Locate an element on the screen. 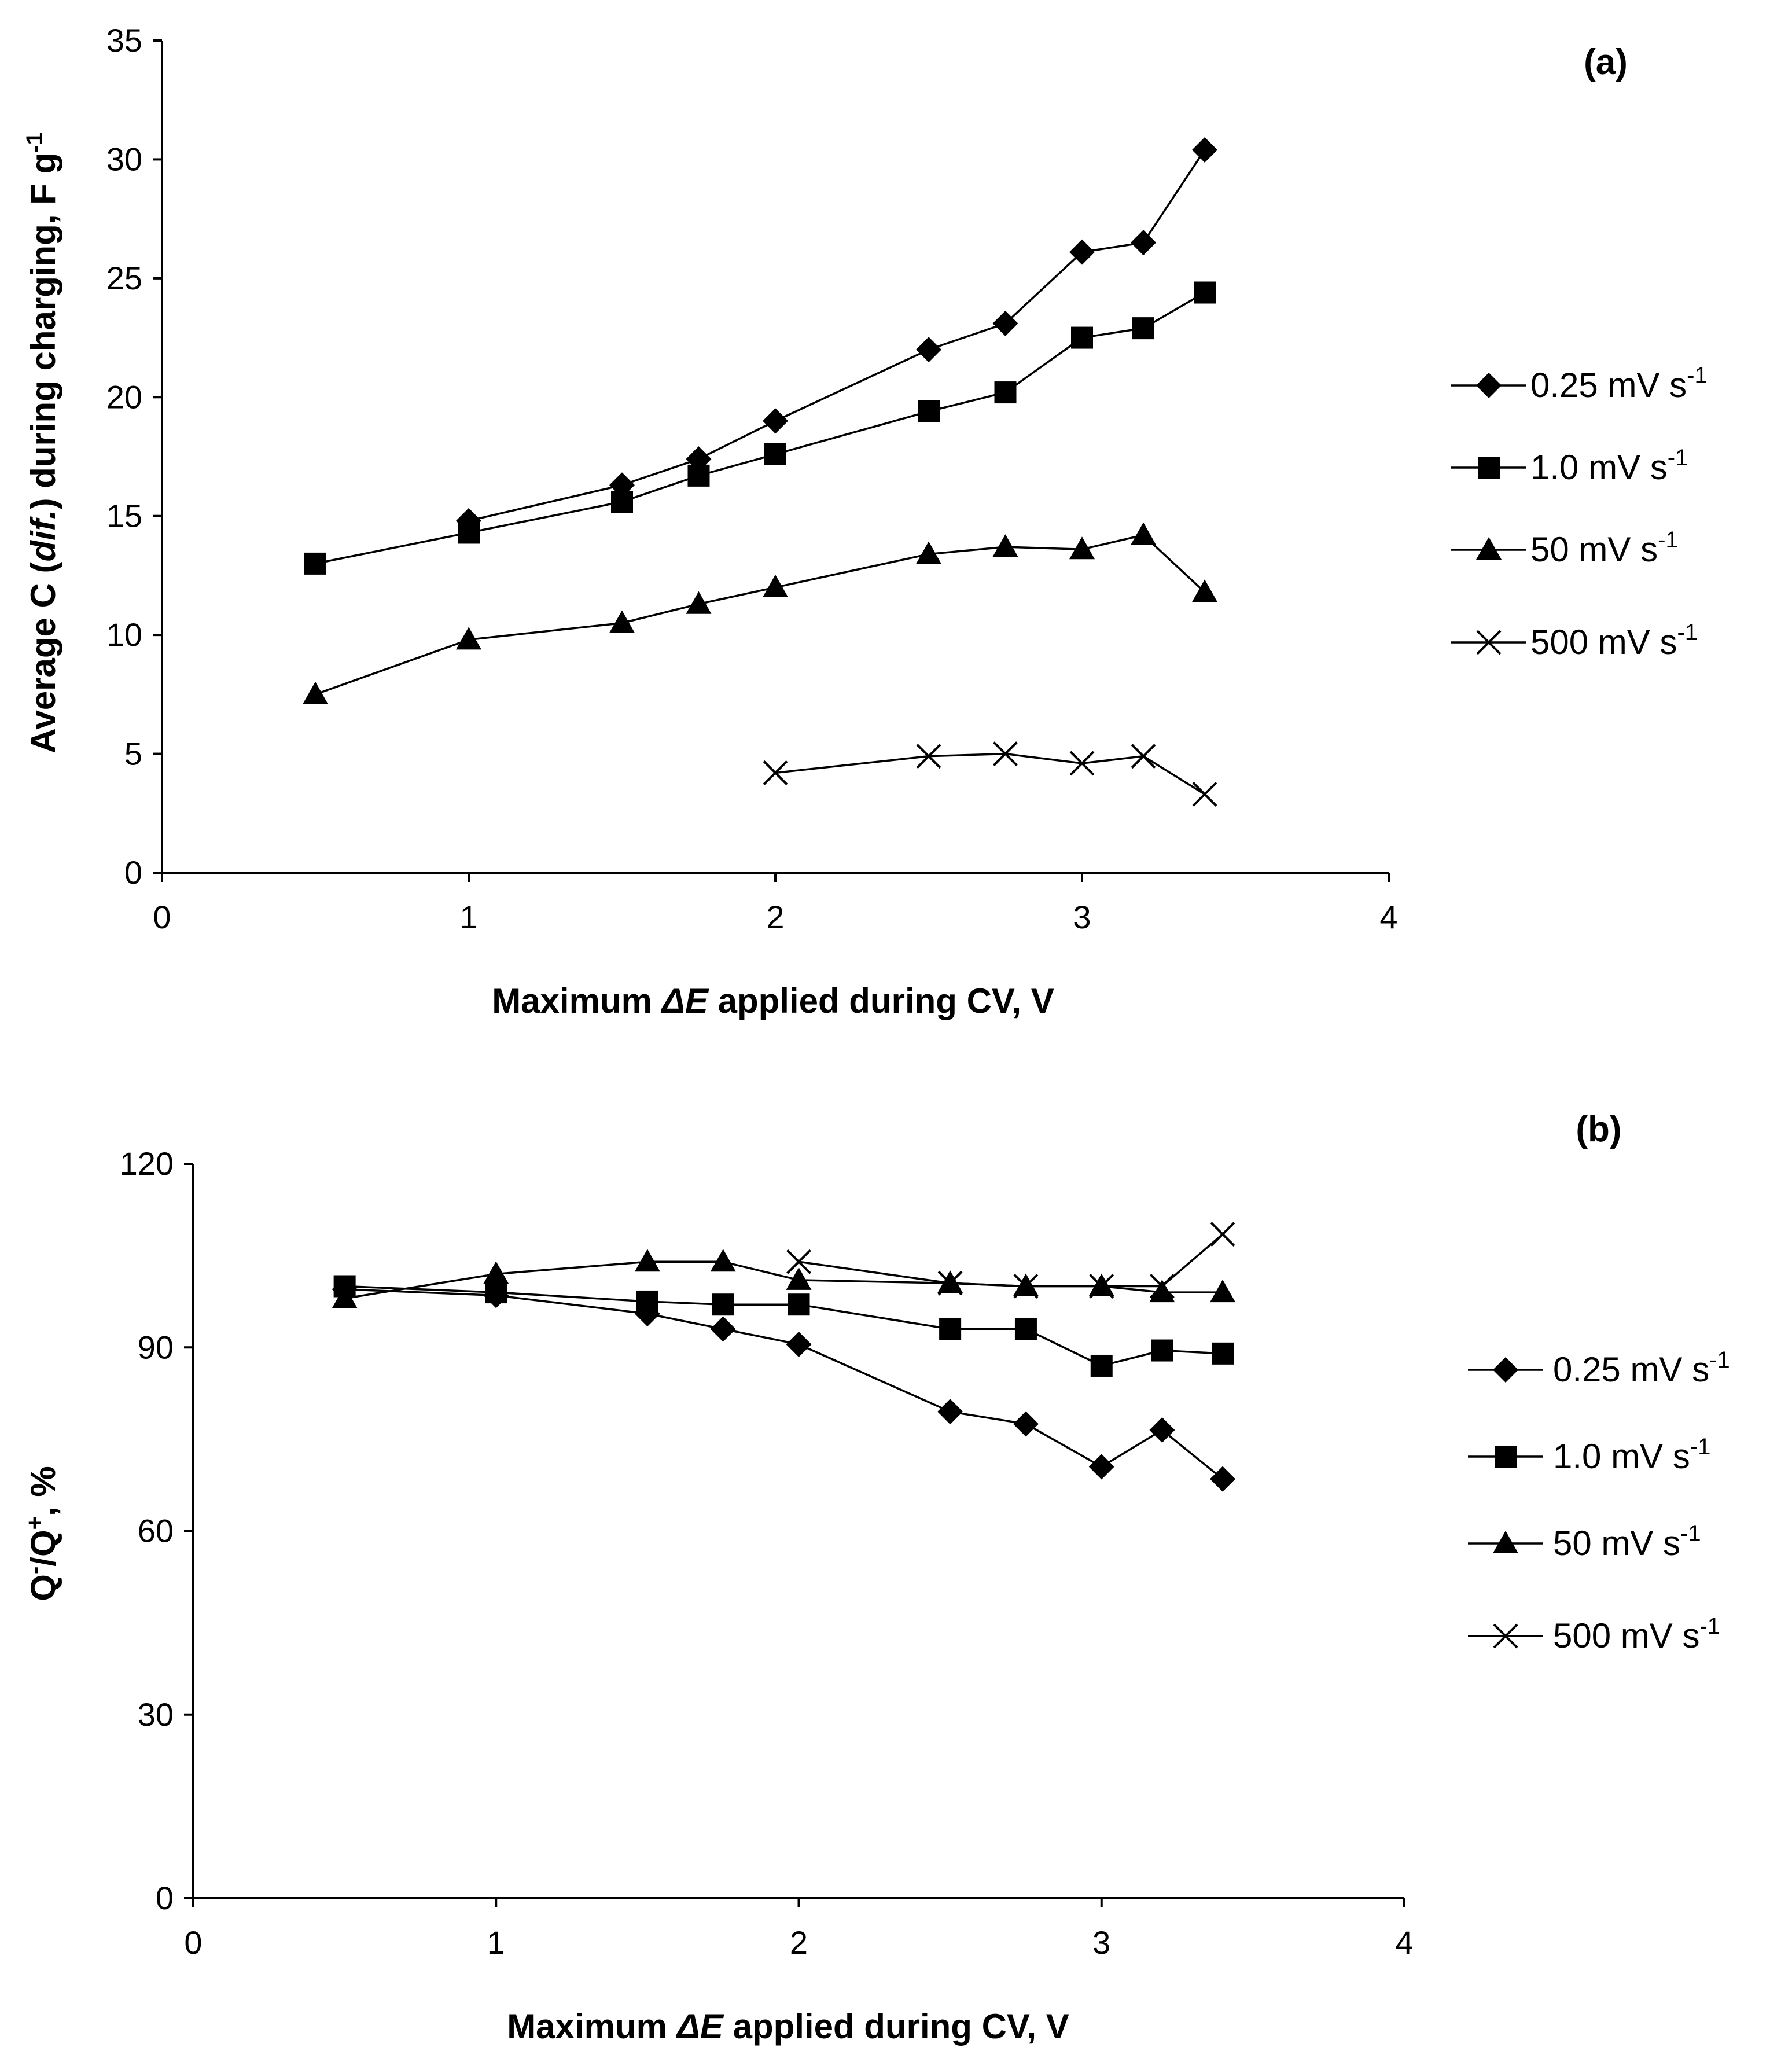 The width and height of the screenshot is (1792, 2051). legend-item: 50 mV s-1 is located at coordinates (1584, 1542).